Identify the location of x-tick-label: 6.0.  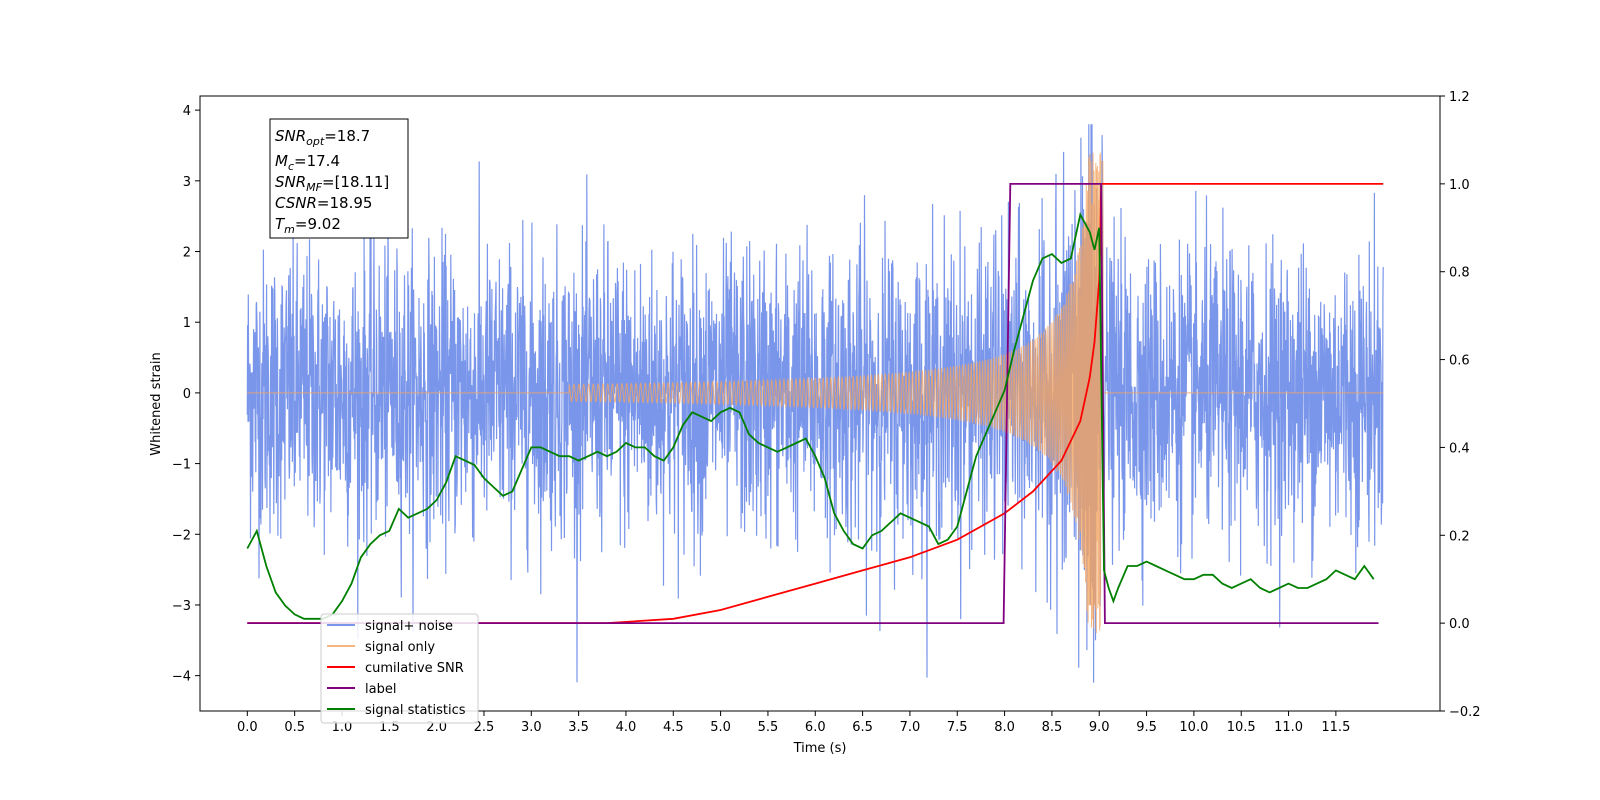
(815, 727).